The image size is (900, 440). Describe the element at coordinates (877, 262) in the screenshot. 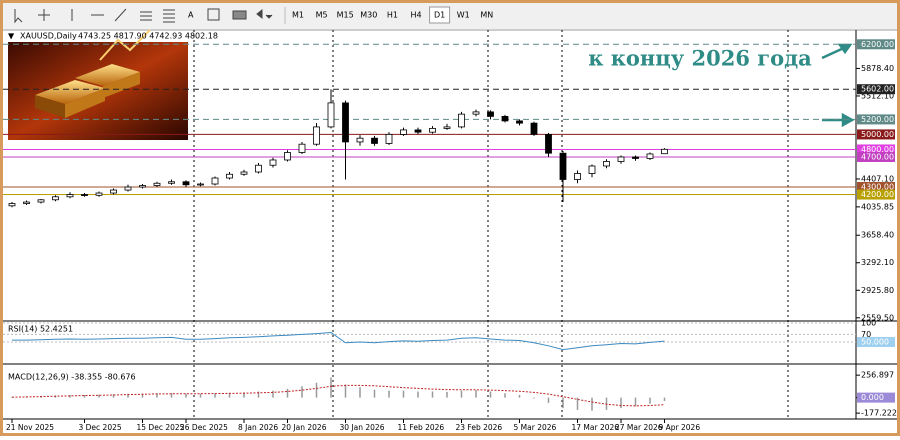

I see `y-tick-label: 3292.10` at that location.